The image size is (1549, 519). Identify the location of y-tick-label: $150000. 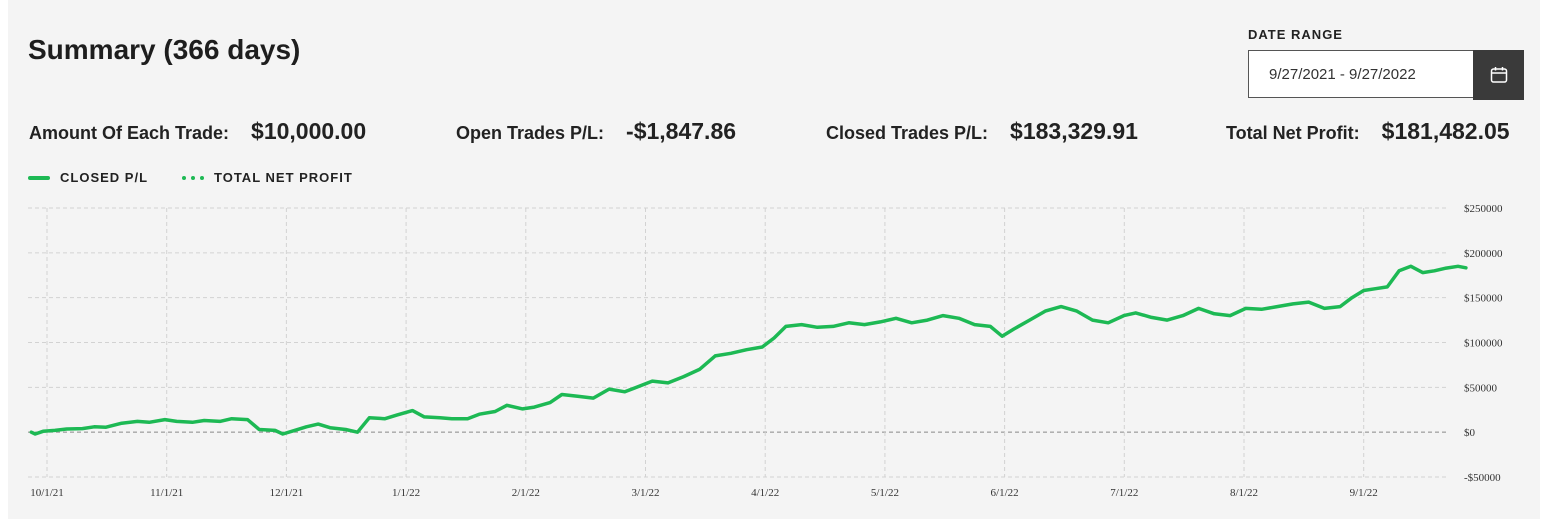
(1483, 299).